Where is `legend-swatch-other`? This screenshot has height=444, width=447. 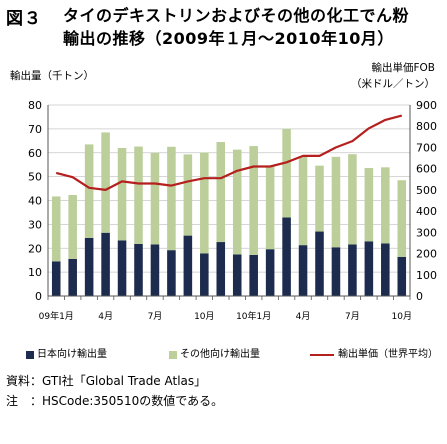 legend-swatch-other is located at coordinates (173, 355).